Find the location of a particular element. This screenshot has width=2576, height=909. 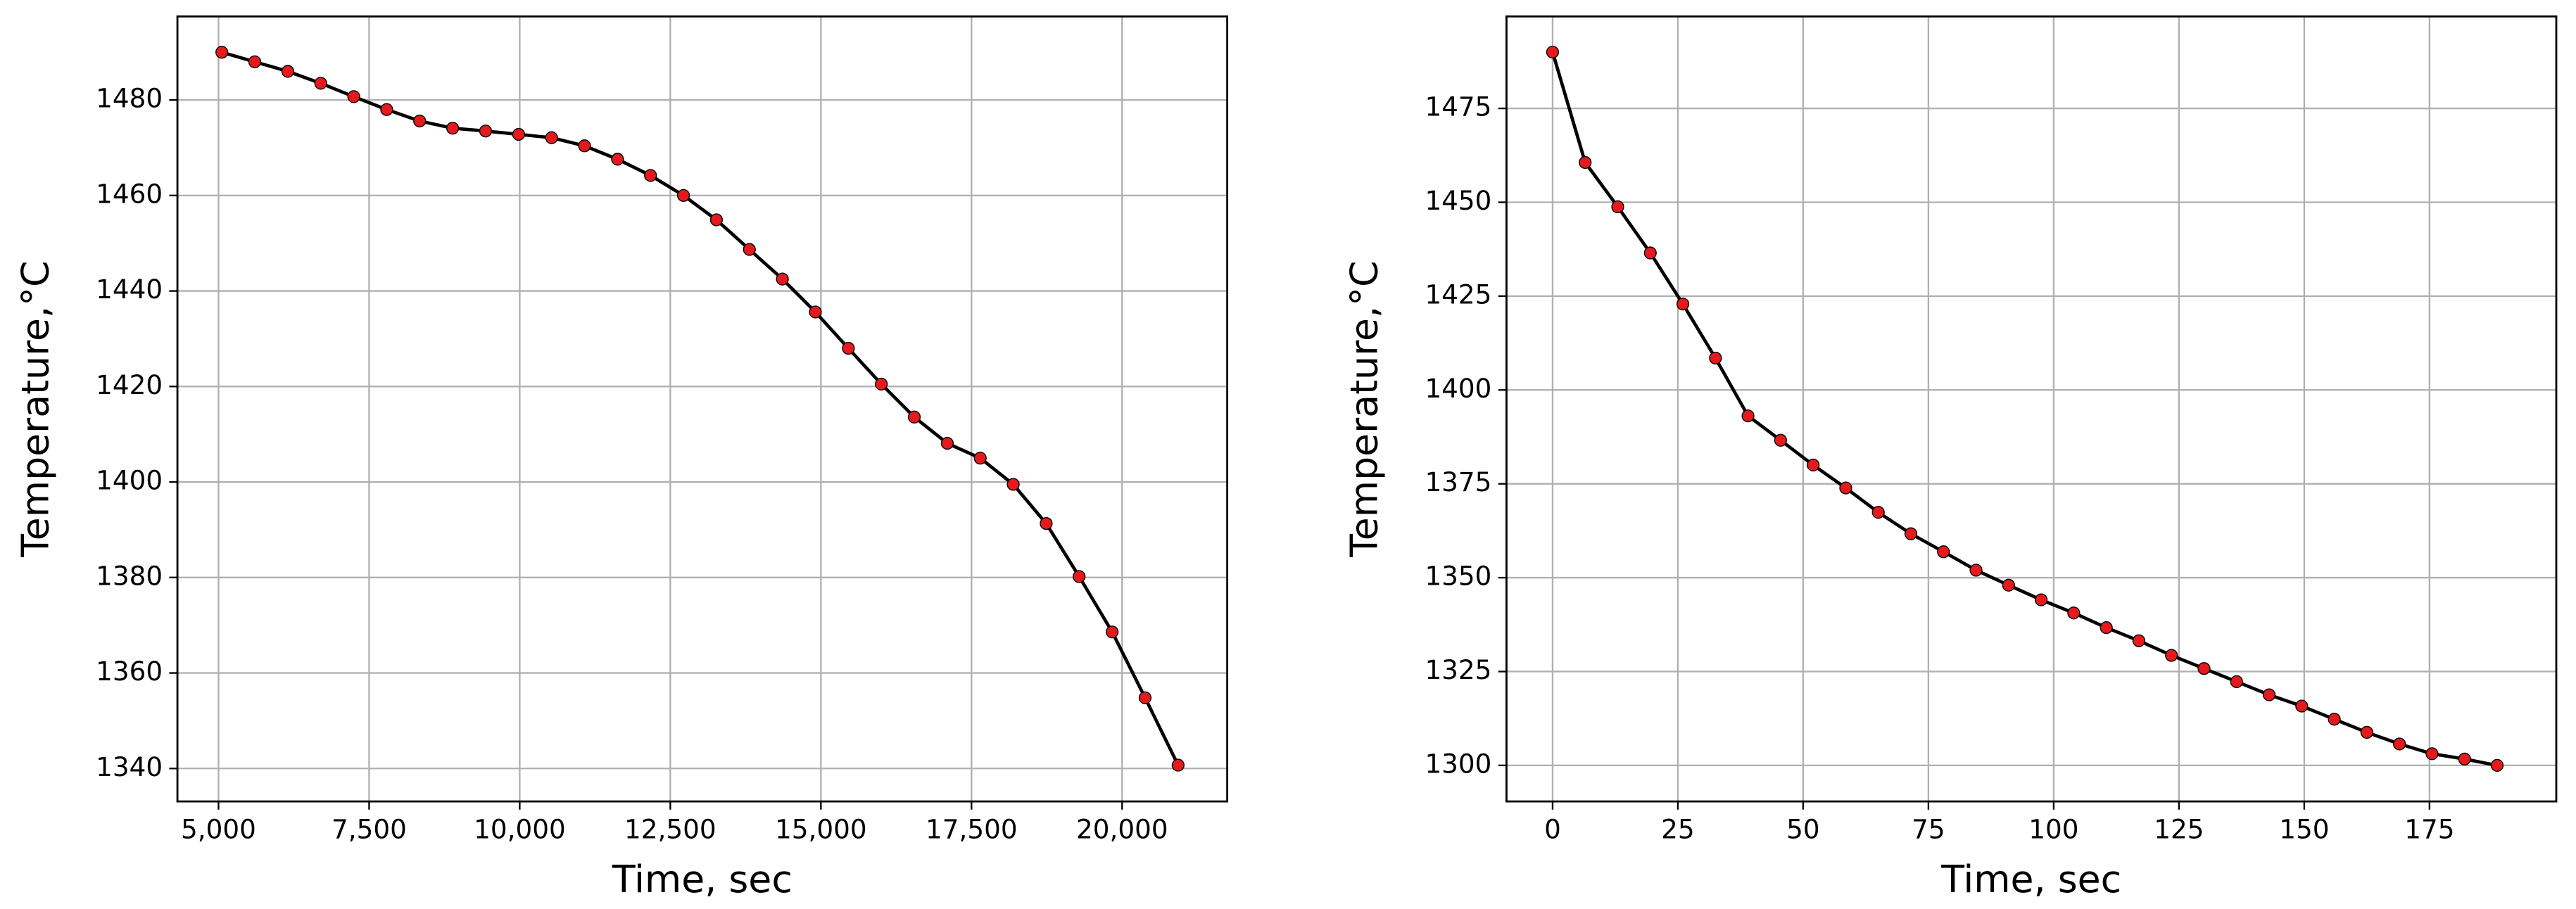

y-tick-label: 1375 is located at coordinates (1458, 481).